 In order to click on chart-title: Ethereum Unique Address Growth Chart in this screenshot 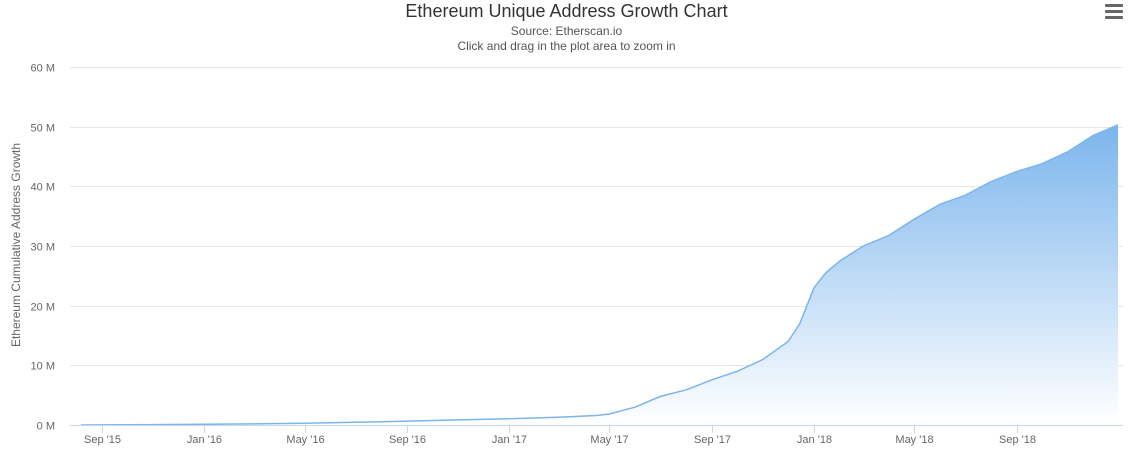, I will do `click(566, 11)`.